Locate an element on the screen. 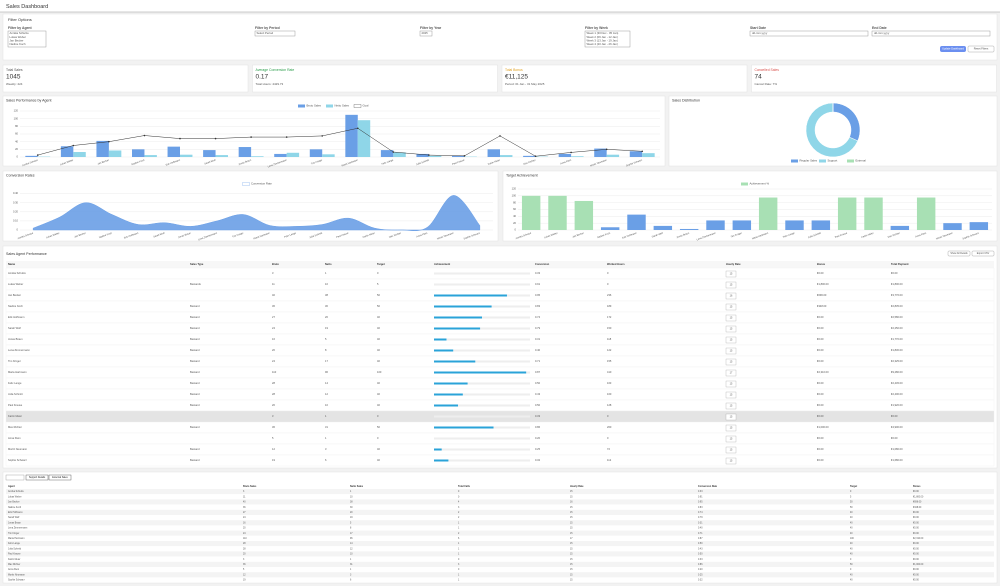 The height and width of the screenshot is (586, 1000). period-select is located at coordinates (275, 33).